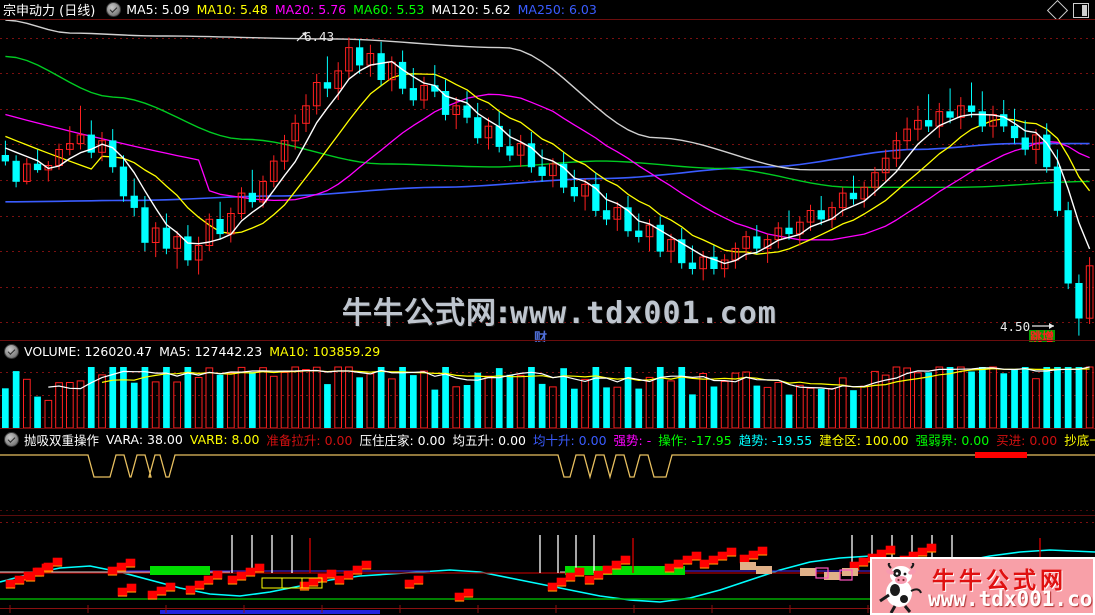 Image resolution: width=1095 pixels, height=615 pixels. What do you see at coordinates (559, 313) in the screenshot?
I see `watermark-text: 牛牛公式网:www.tdx001.com` at bounding box center [559, 313].